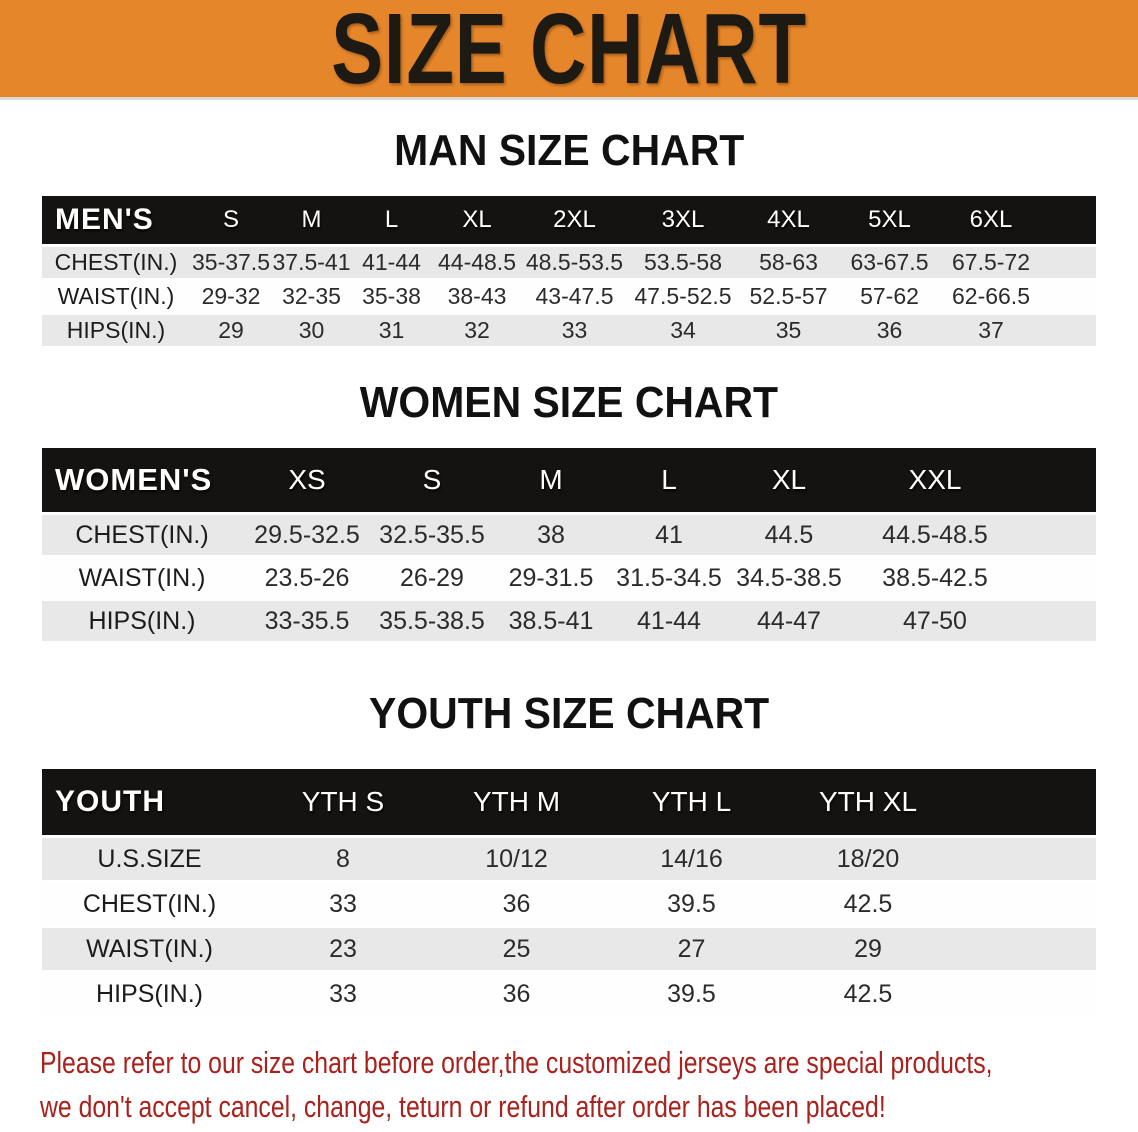  Describe the element at coordinates (343, 801) in the screenshot. I see `size-column-header: YTH S` at that location.